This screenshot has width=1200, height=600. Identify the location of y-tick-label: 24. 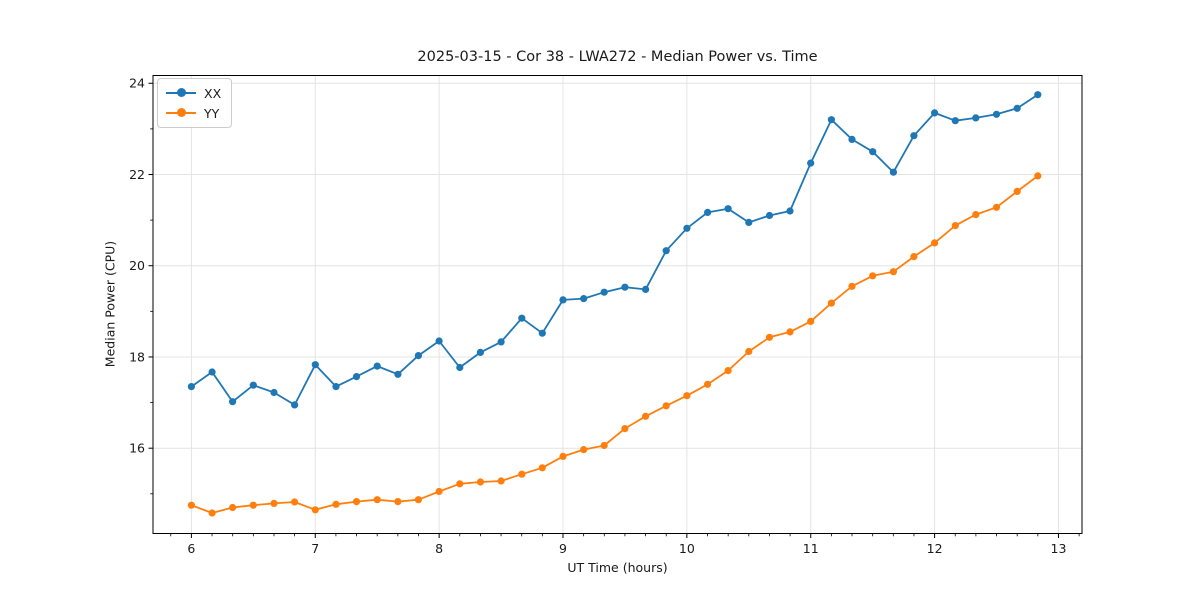
(137, 83).